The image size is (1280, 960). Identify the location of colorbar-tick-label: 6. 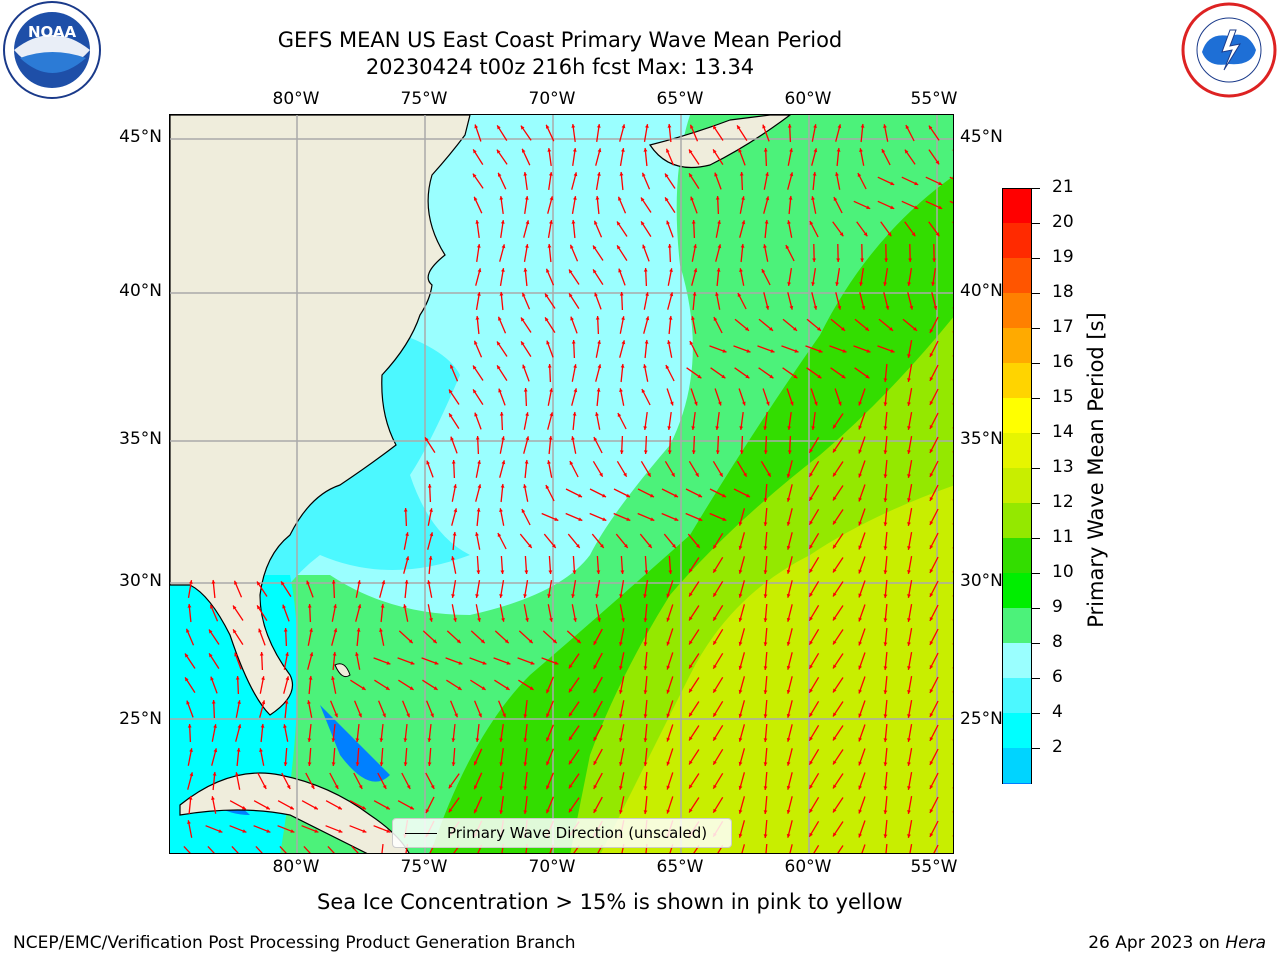
(1057, 677).